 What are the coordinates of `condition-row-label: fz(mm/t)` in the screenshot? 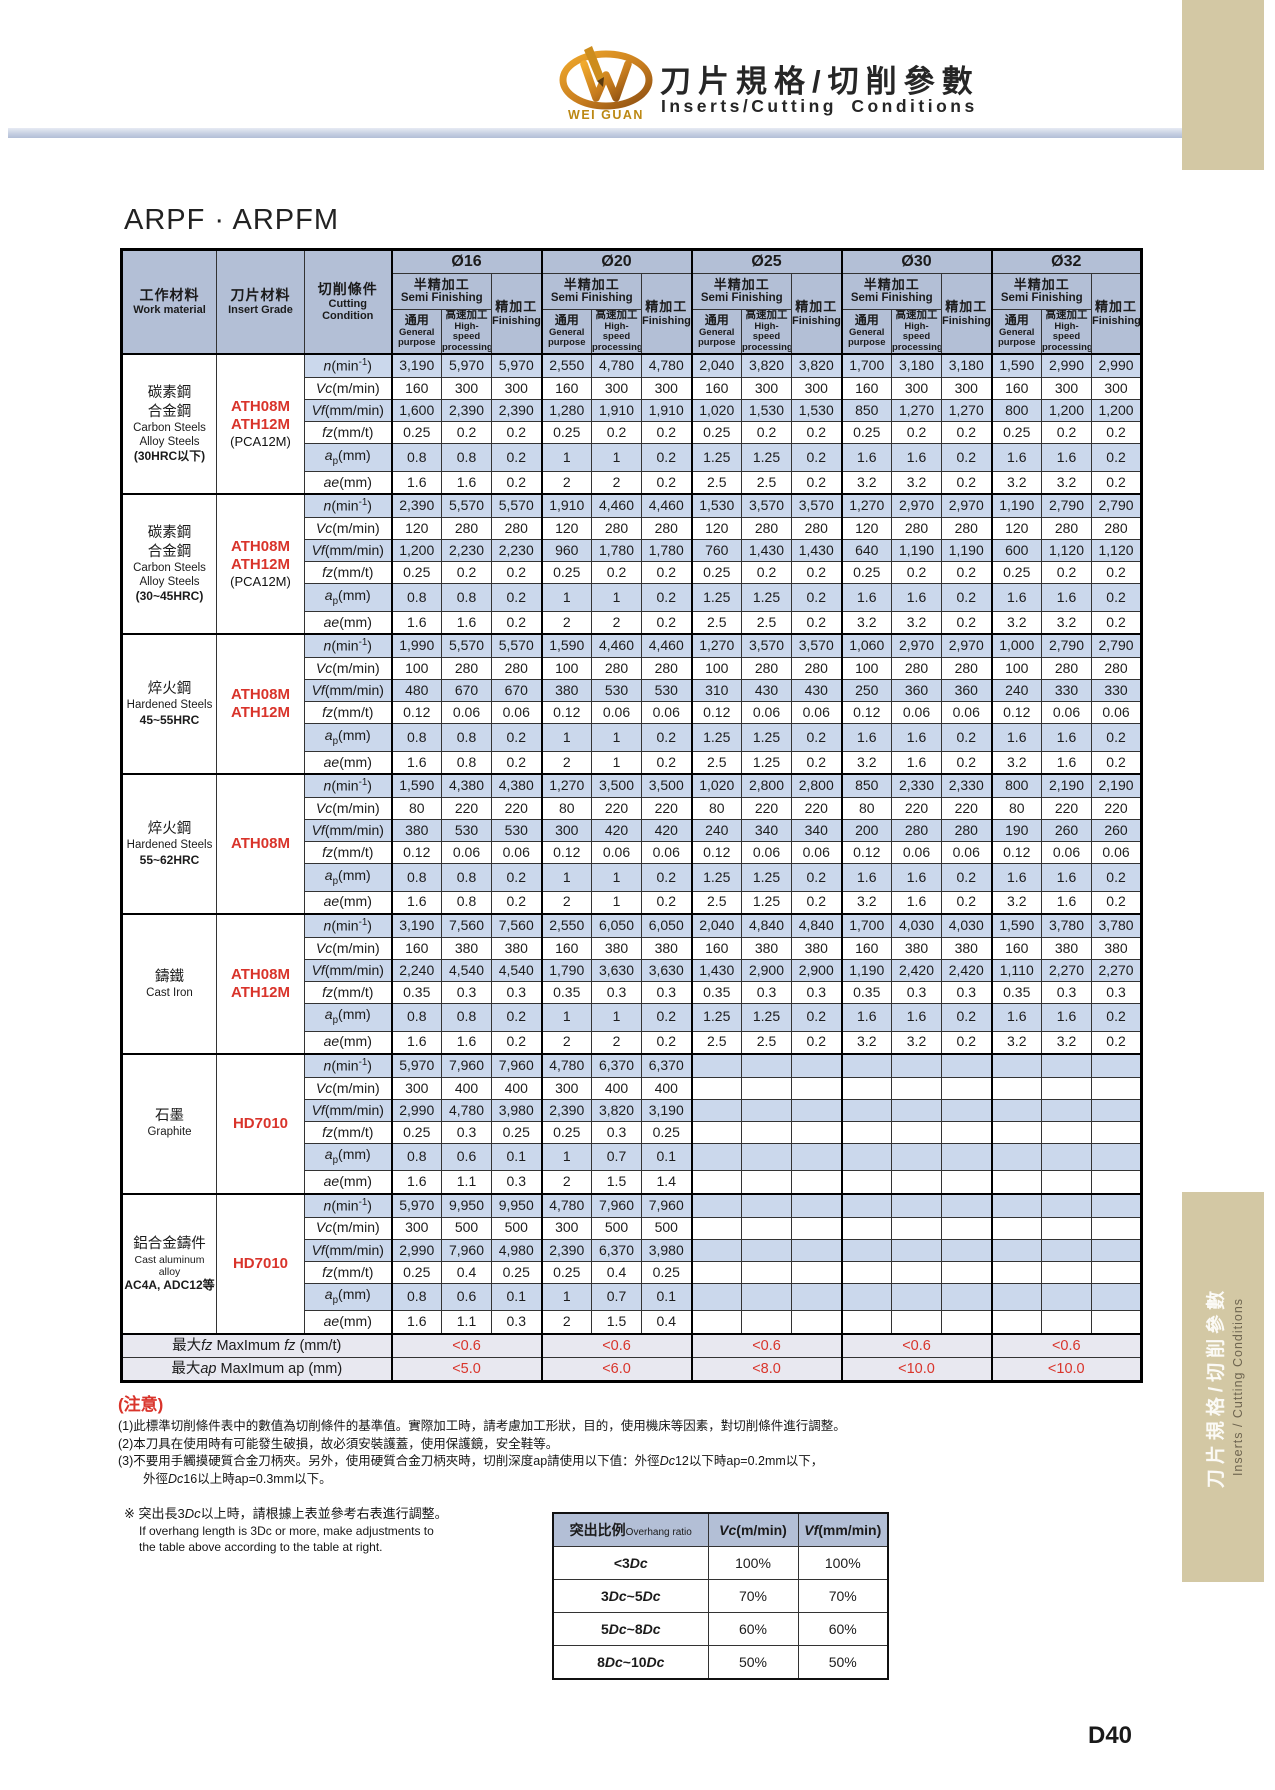 It's located at (348, 713).